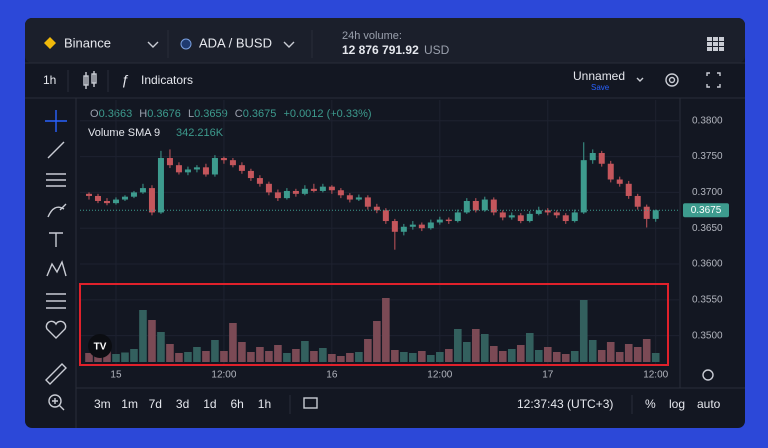  I want to click on brush-tool, so click(57, 210).